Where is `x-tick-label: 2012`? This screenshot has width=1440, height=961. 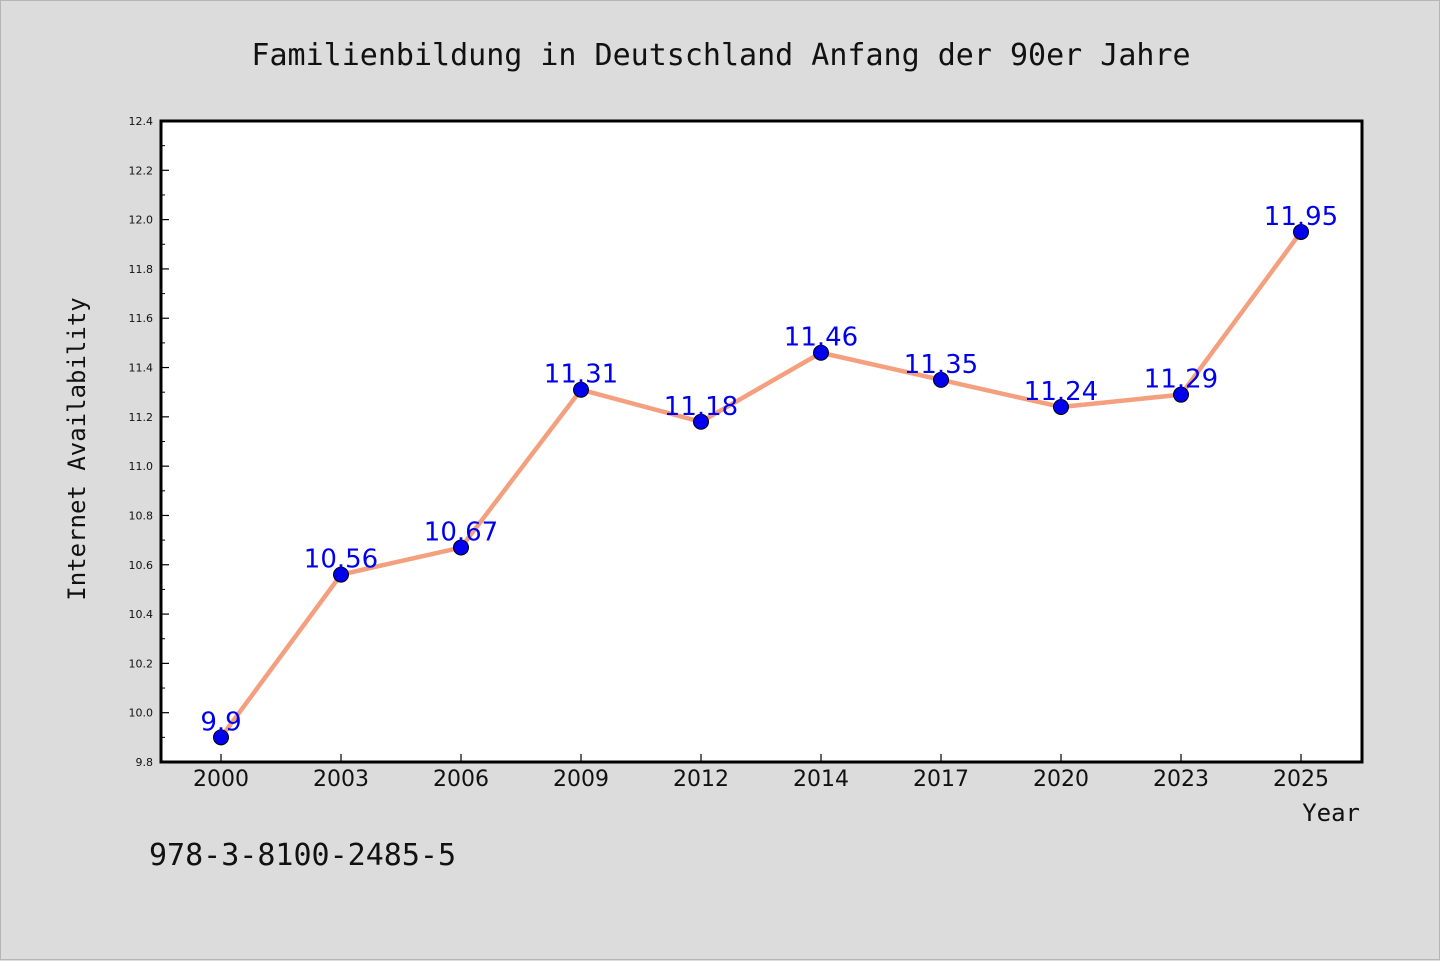
x-tick-label: 2012 is located at coordinates (701, 779).